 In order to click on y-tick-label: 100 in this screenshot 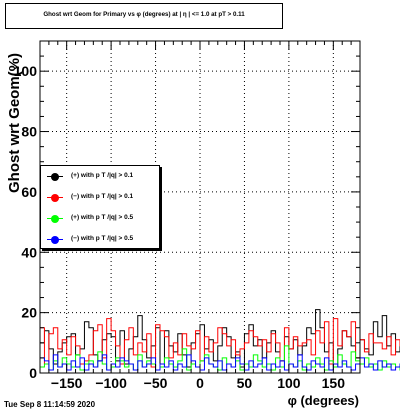, I will do `click(26, 71)`.